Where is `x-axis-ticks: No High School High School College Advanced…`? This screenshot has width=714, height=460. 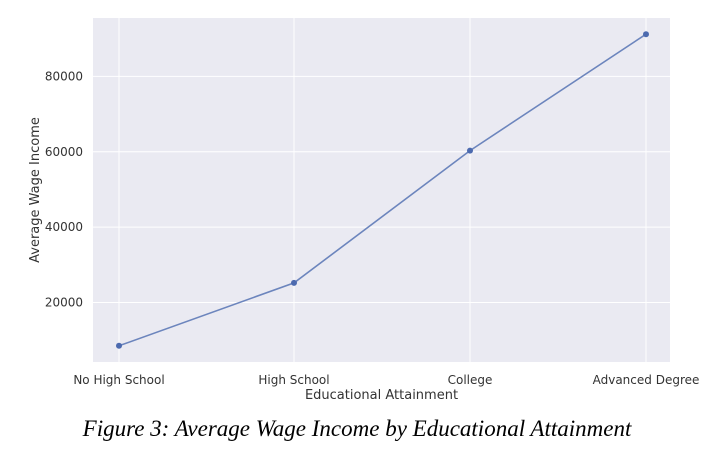
x-axis-ticks: No High School High School College Advanced… is located at coordinates (386, 380).